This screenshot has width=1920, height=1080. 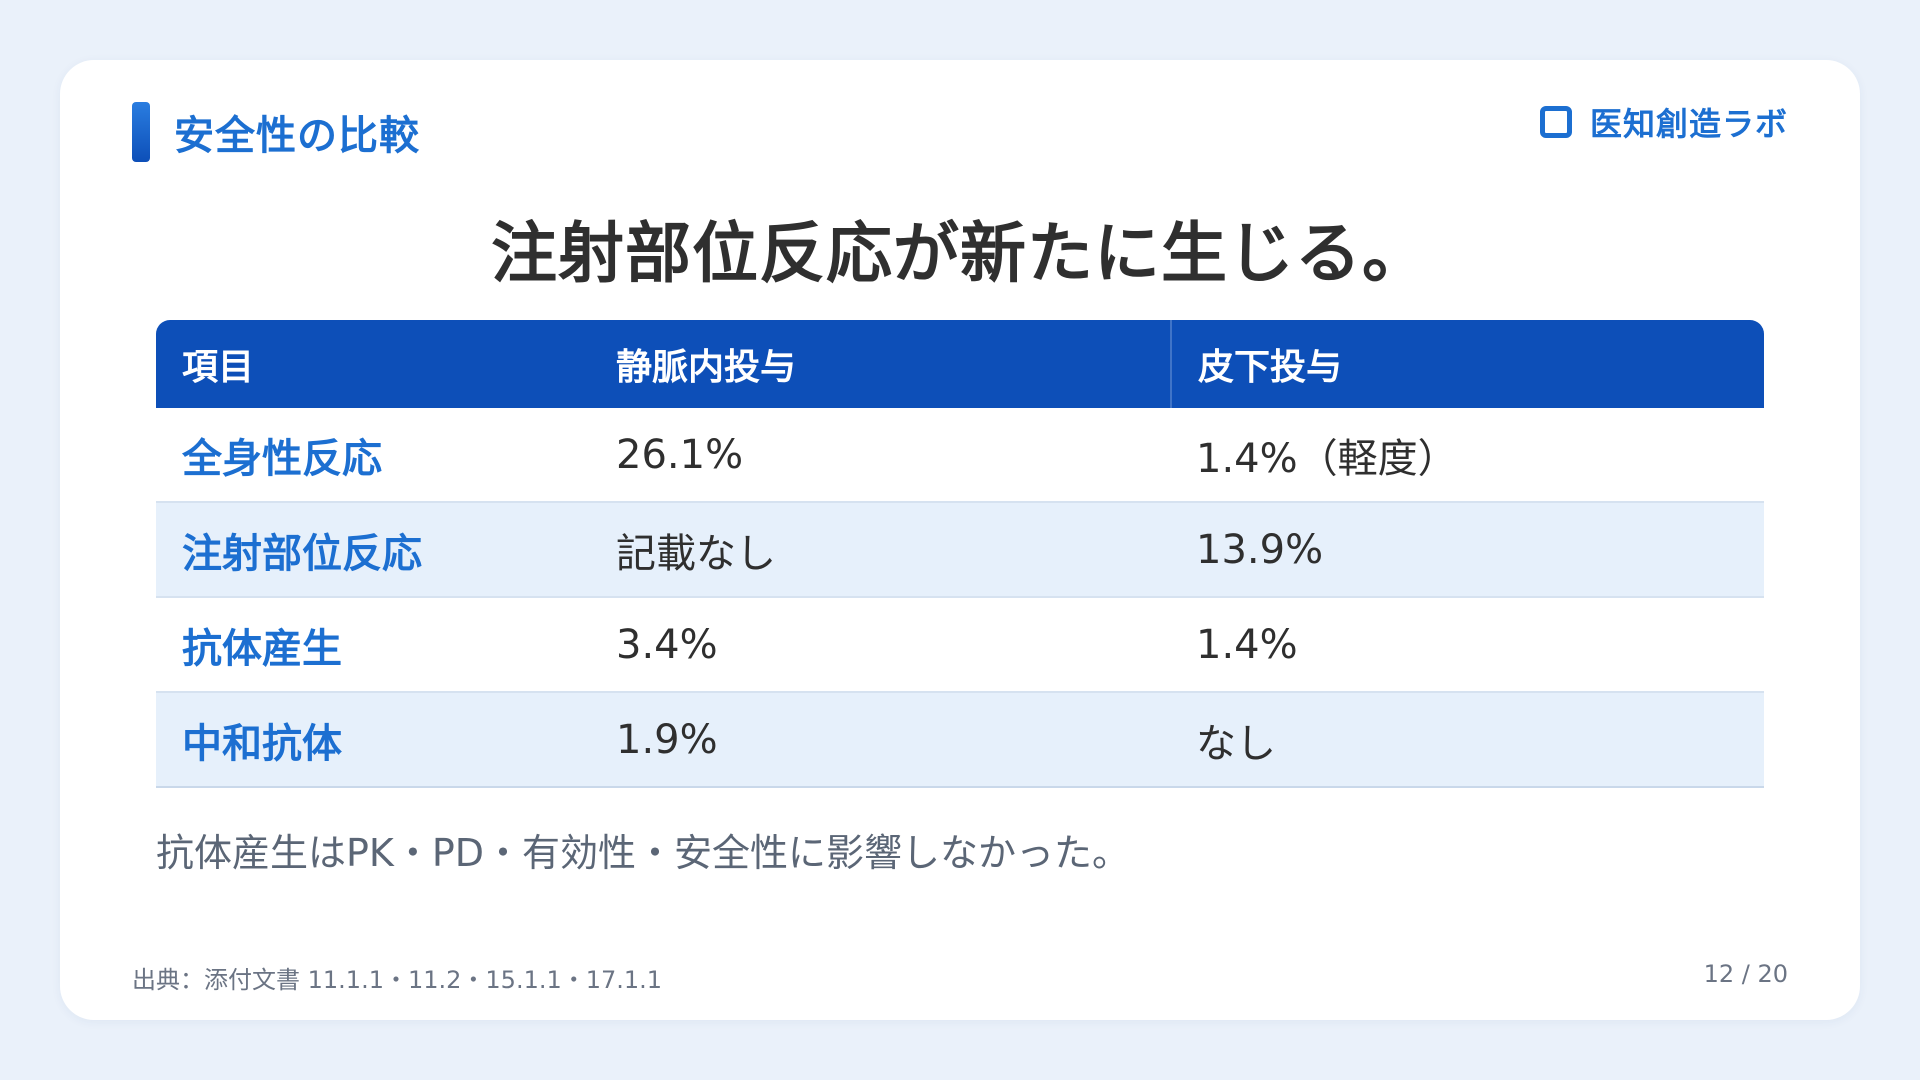 What do you see at coordinates (1260, 549) in the screenshot?
I see `sc-value: 13.9%` at bounding box center [1260, 549].